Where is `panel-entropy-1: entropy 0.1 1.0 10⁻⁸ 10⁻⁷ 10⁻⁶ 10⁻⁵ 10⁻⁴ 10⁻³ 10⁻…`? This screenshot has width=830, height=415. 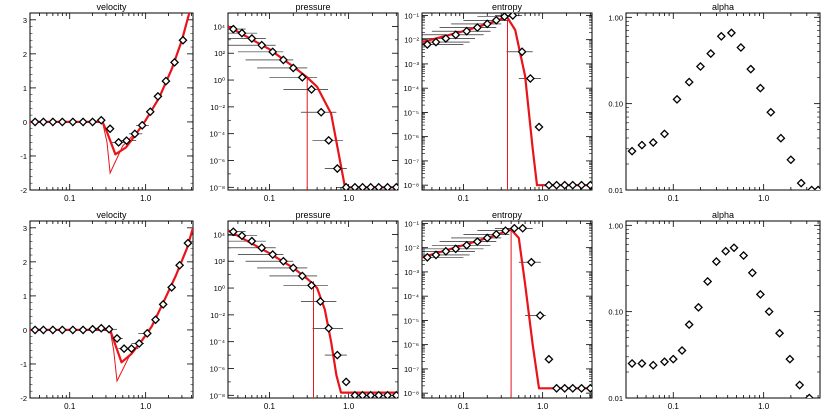
panel-entropy-1: entropy 0.1 1.0 10⁻⁸ 10⁻⁷ 10⁻⁶ 10⁻⁵ 10⁻⁴ 10⁻³ 10⁻… is located at coordinates (498, 102).